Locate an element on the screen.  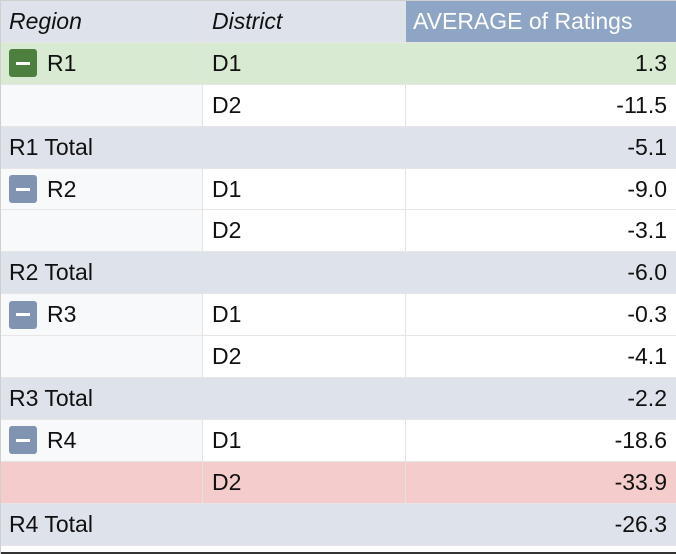
value-cell: -11.5 is located at coordinates (541, 105).